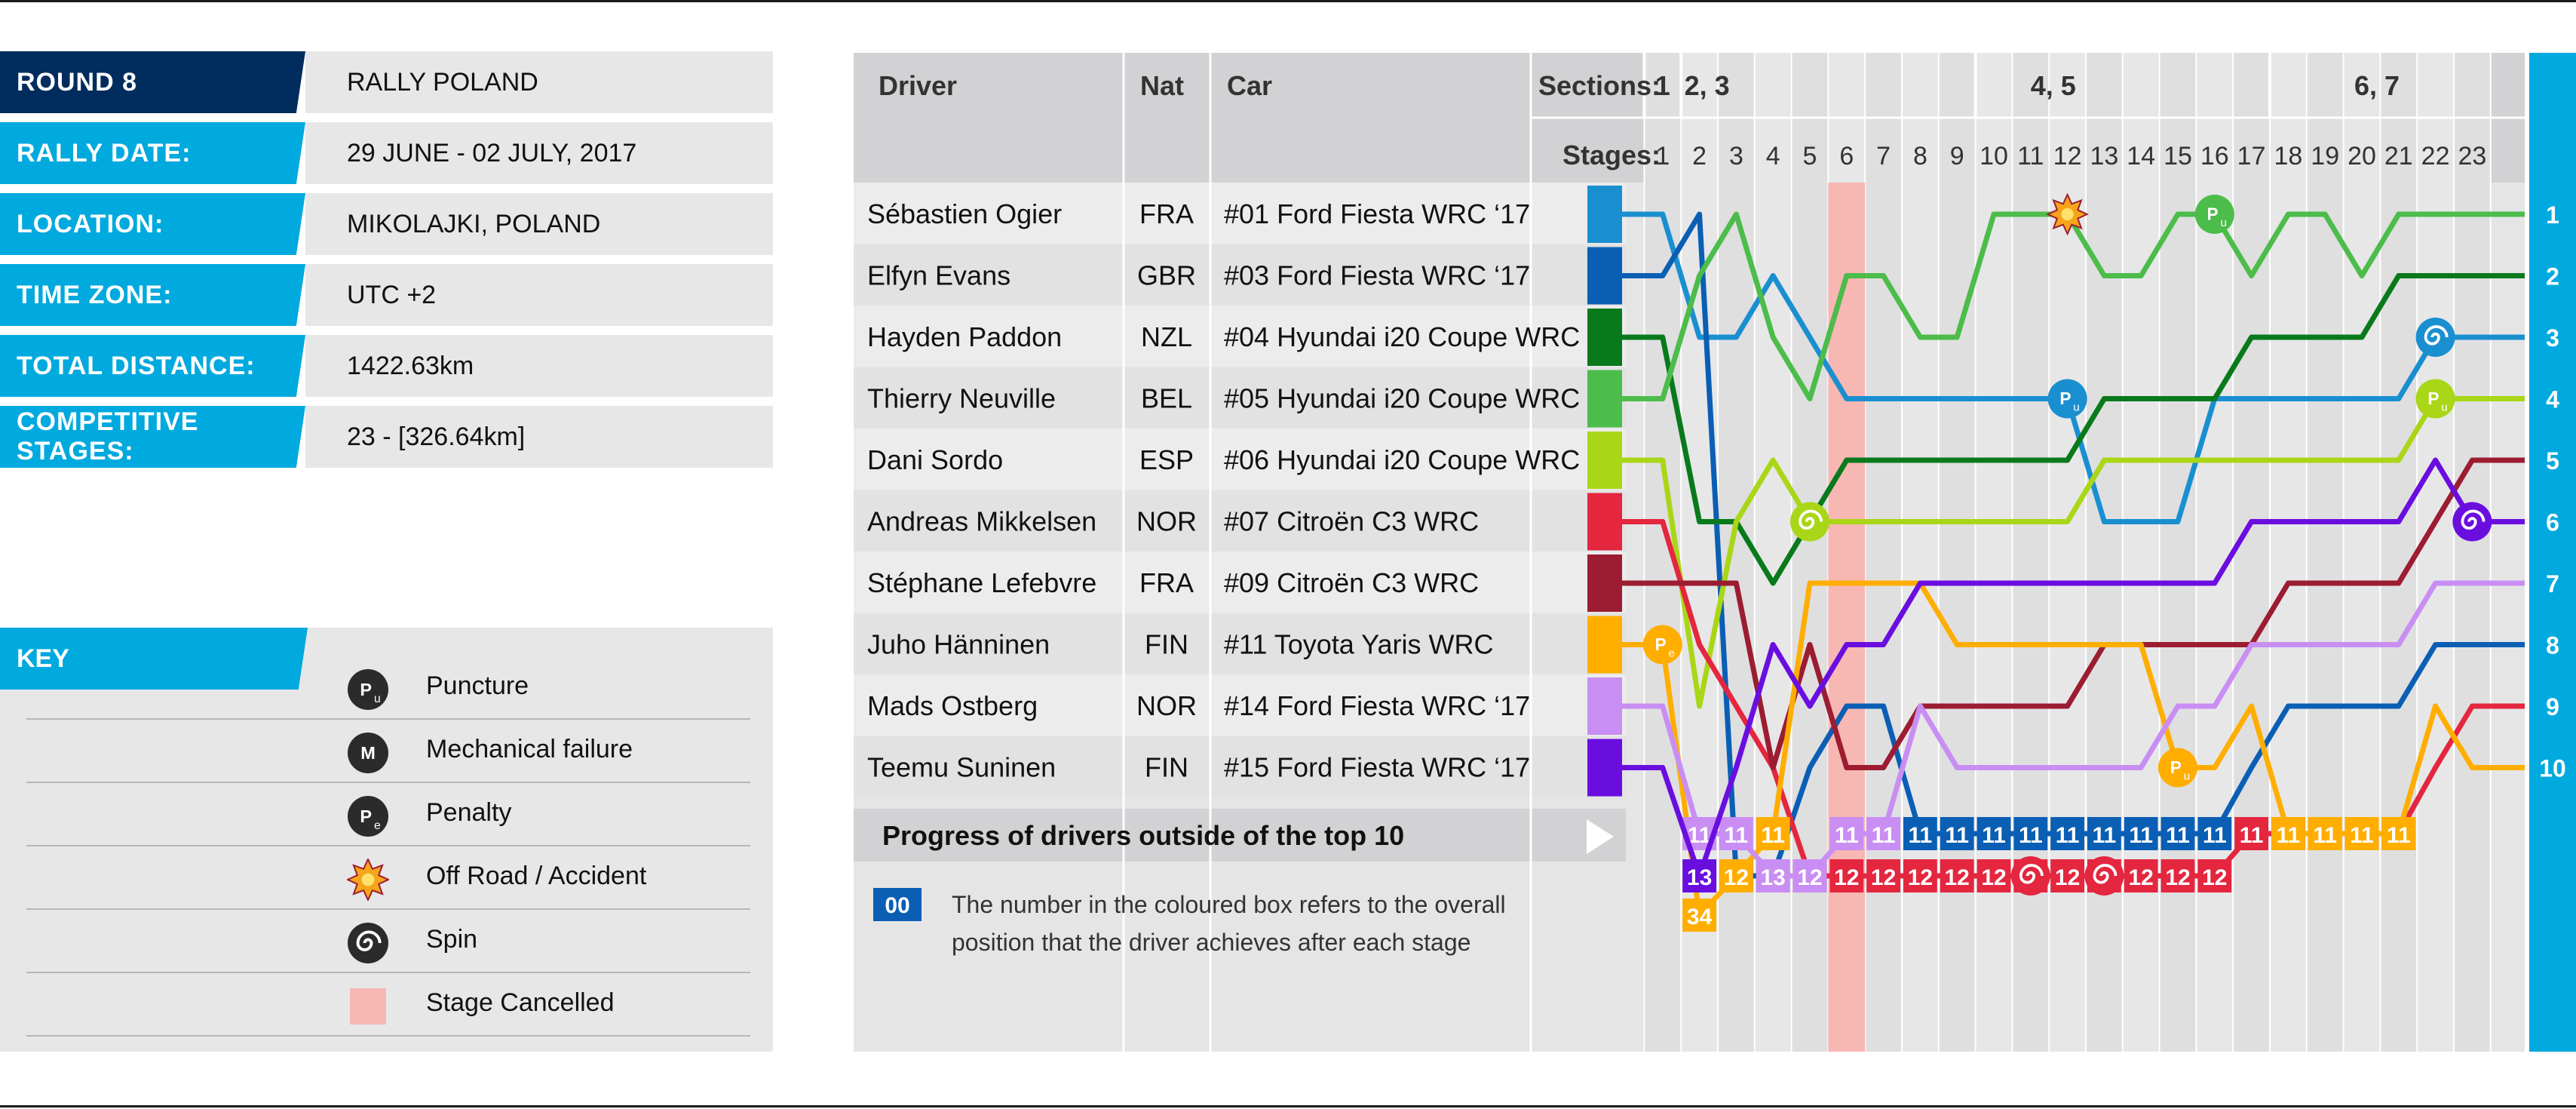  What do you see at coordinates (938, 275) in the screenshot?
I see `driver-name: Elfyn Evans` at bounding box center [938, 275].